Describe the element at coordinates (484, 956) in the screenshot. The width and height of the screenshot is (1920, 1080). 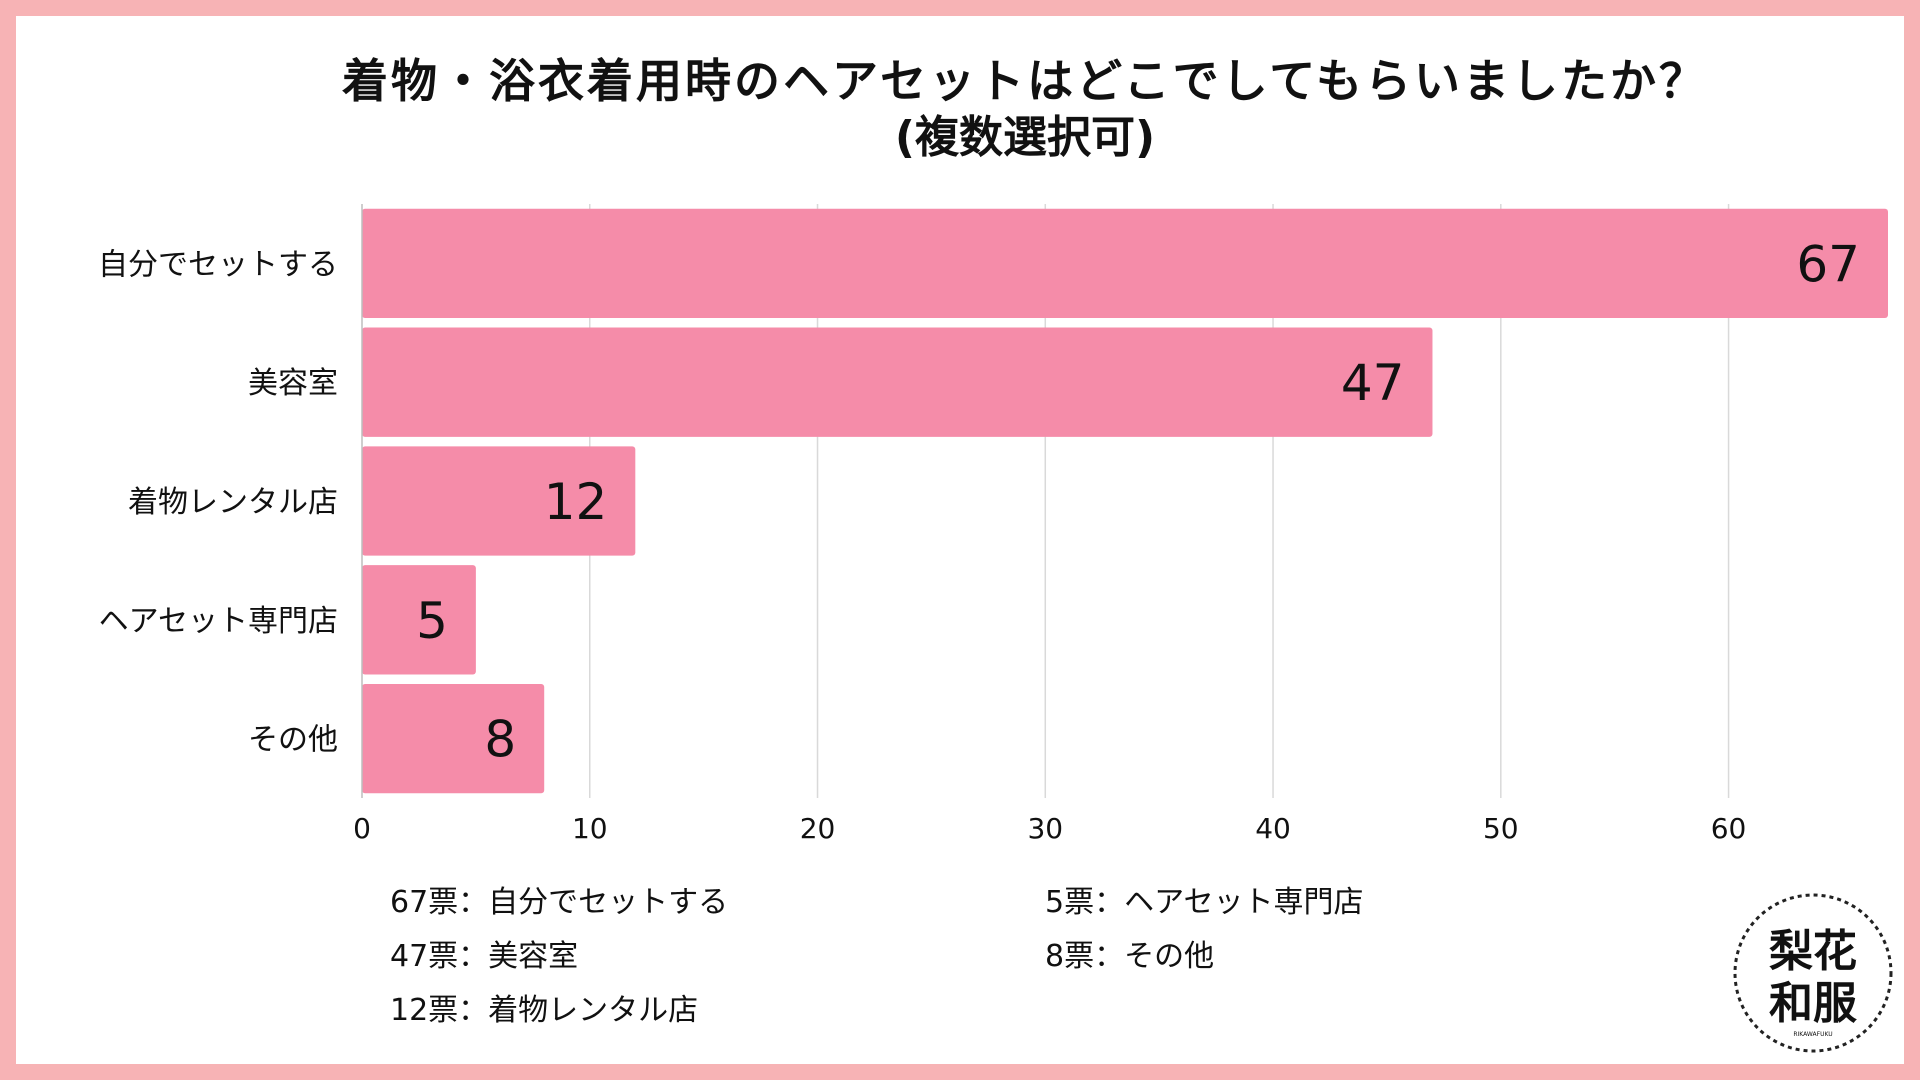
I see `legend-item: 47票：美容室` at that location.